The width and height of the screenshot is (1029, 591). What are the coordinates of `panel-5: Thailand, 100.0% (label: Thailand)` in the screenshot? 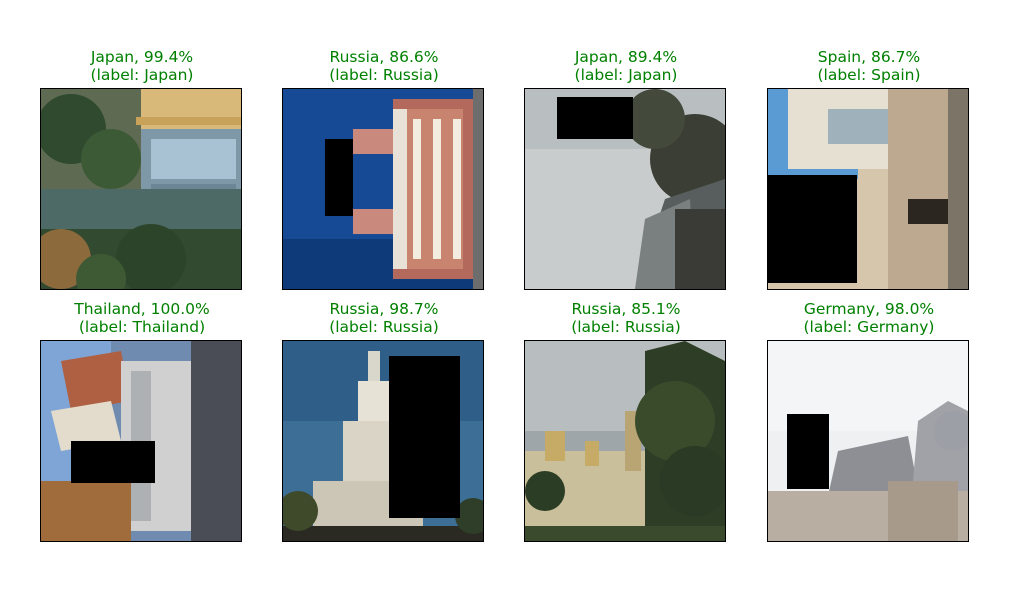 It's located at (142, 430).